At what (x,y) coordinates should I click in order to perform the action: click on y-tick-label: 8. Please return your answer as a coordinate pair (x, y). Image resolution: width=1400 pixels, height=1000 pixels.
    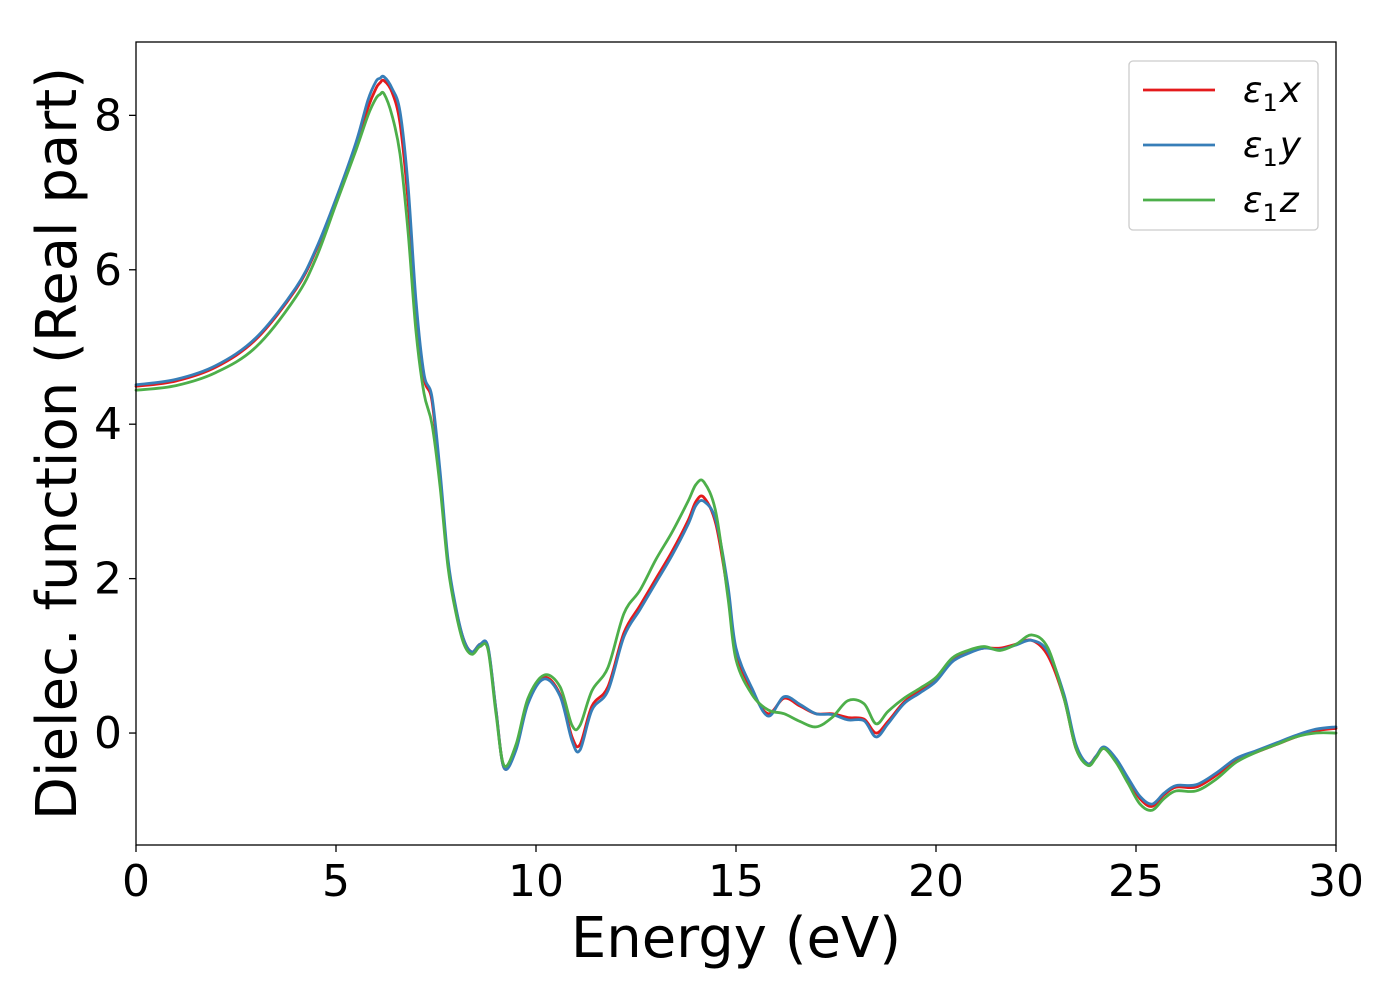
    Looking at the image, I should click on (108, 115).